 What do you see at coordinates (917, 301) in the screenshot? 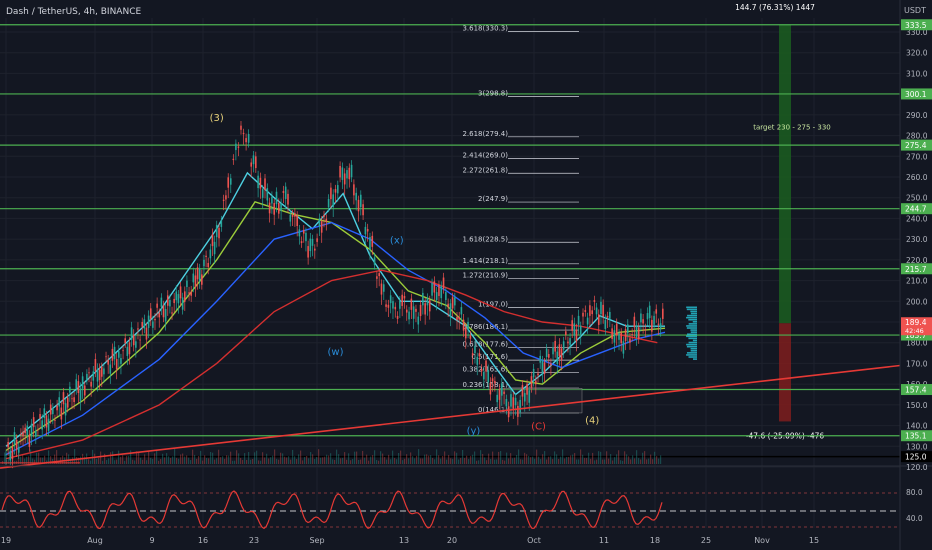
I see `y-tick-label: 200.0` at bounding box center [917, 301].